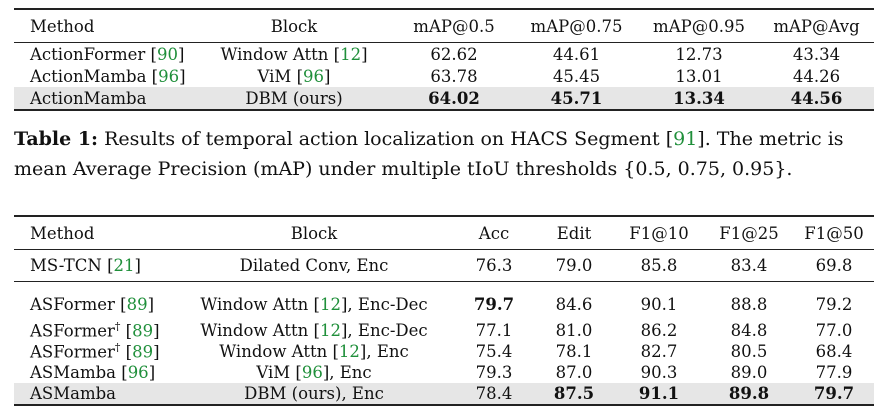  Describe the element at coordinates (107, 54) in the screenshot. I see `method-cell: ActionFormer [90]` at that location.